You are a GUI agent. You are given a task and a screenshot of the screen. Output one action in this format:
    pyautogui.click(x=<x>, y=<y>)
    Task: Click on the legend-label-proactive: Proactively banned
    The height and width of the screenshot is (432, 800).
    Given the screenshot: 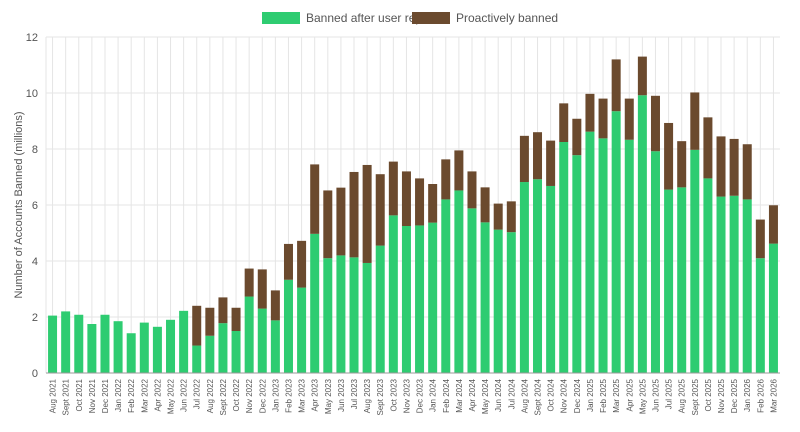 What is the action you would take?
    pyautogui.click(x=507, y=18)
    